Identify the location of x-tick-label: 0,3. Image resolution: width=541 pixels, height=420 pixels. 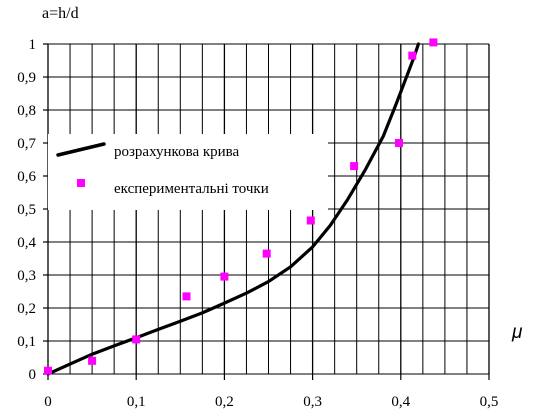
(312, 402).